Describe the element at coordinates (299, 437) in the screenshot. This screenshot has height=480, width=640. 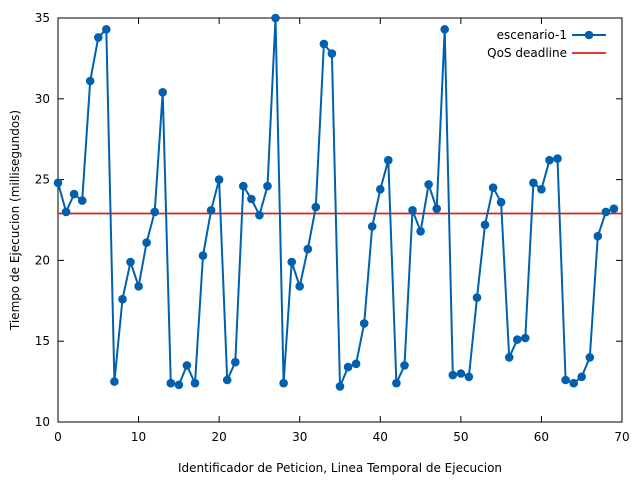
I see `x-tick-label: 30` at that location.